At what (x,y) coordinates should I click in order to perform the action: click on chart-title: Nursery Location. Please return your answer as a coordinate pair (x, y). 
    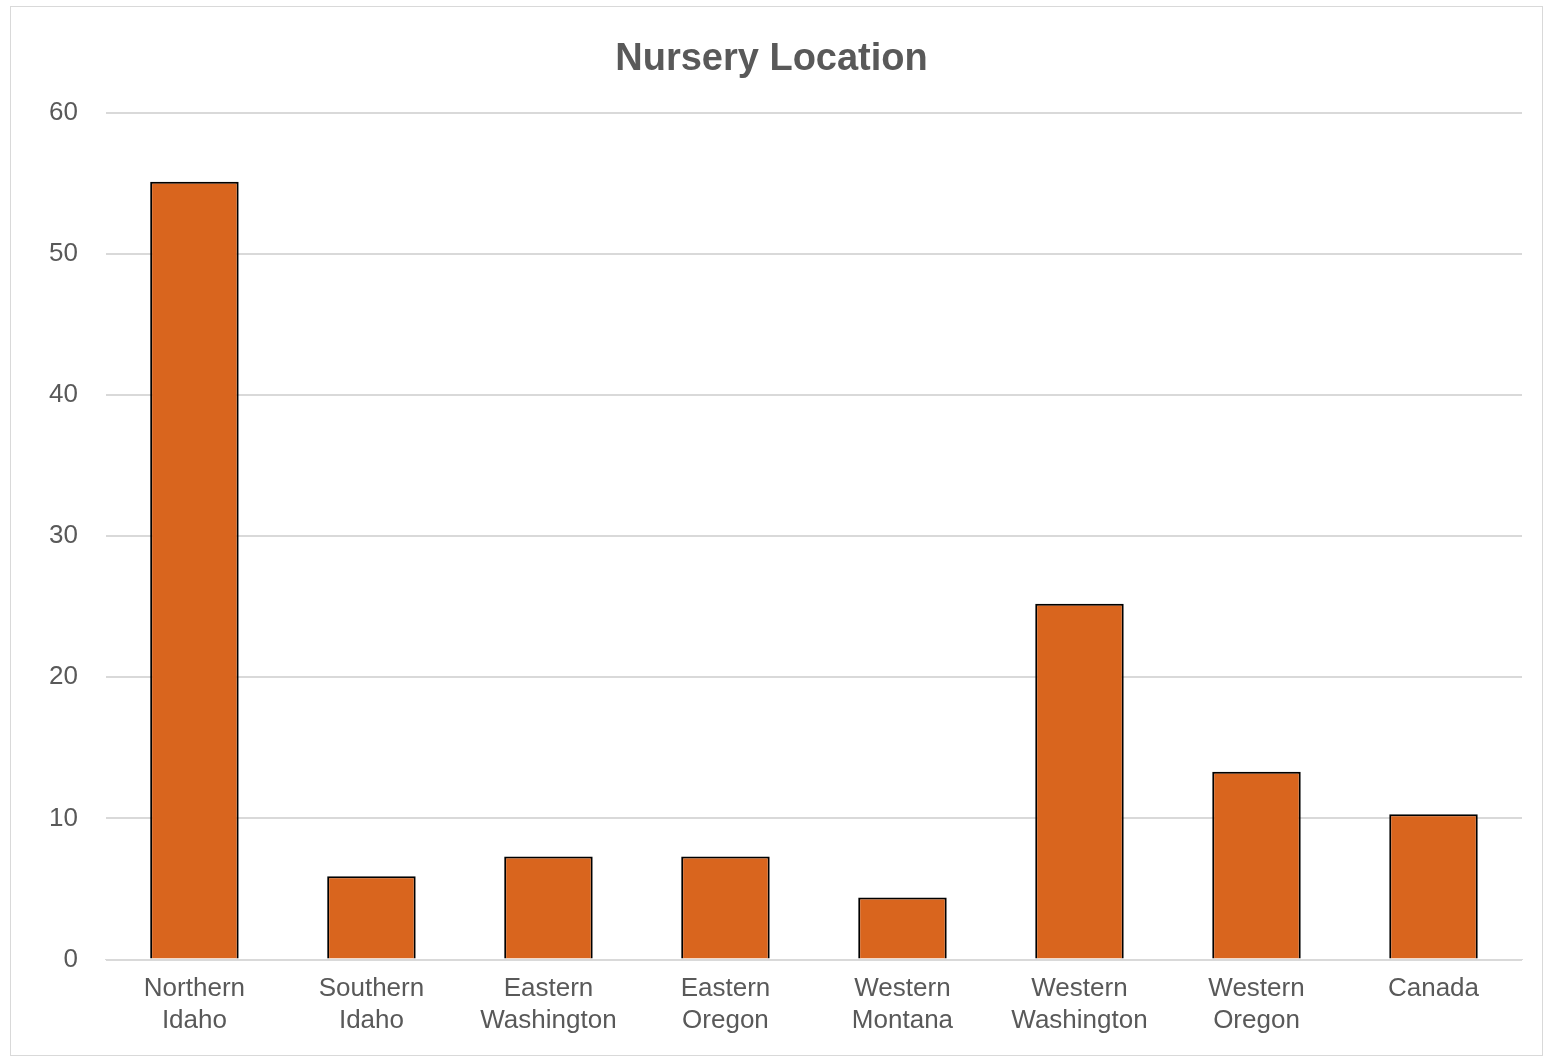
    Looking at the image, I should click on (771, 57).